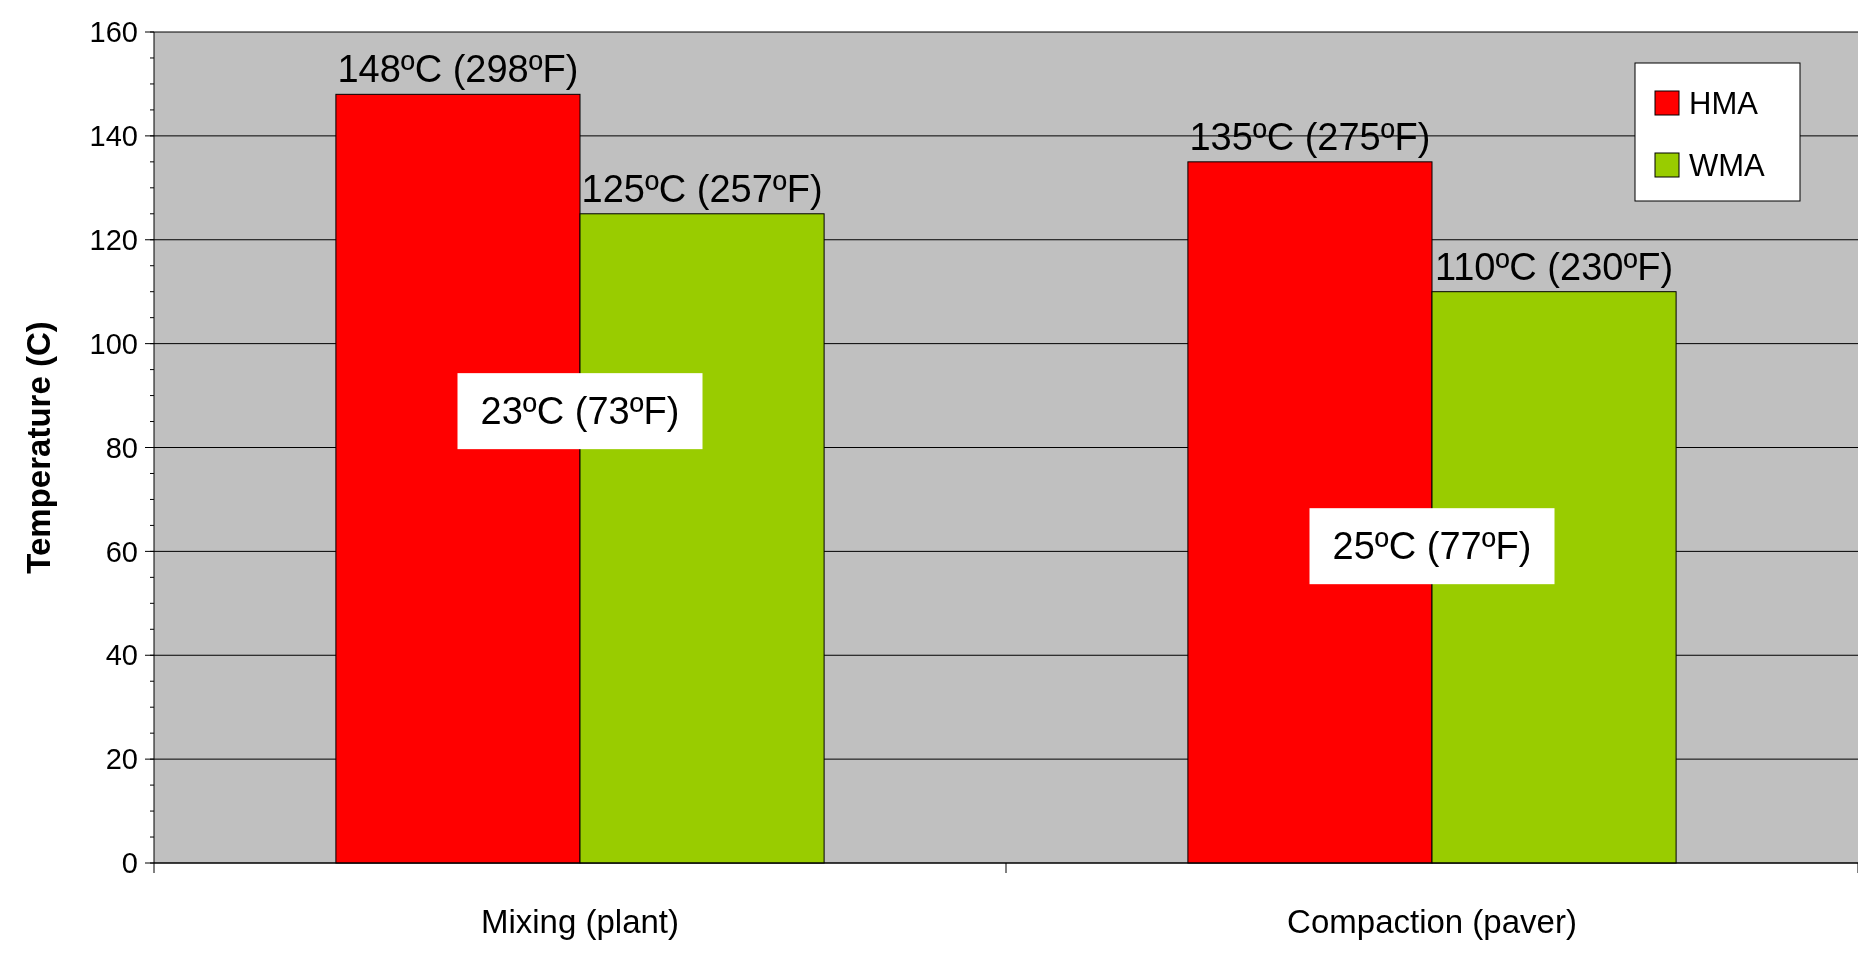 This screenshot has width=1870, height=953. I want to click on y-tick-label: 0, so click(129, 863).